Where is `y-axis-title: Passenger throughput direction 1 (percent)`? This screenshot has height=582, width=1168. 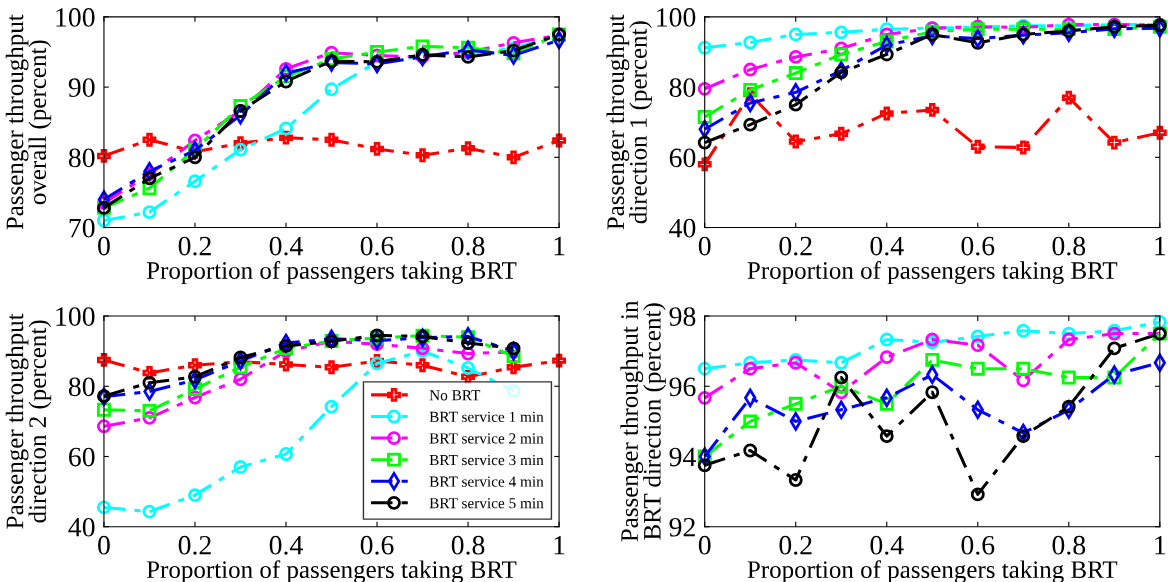
y-axis-title: Passenger throughput direction 1 (percent) is located at coordinates (629, 122).